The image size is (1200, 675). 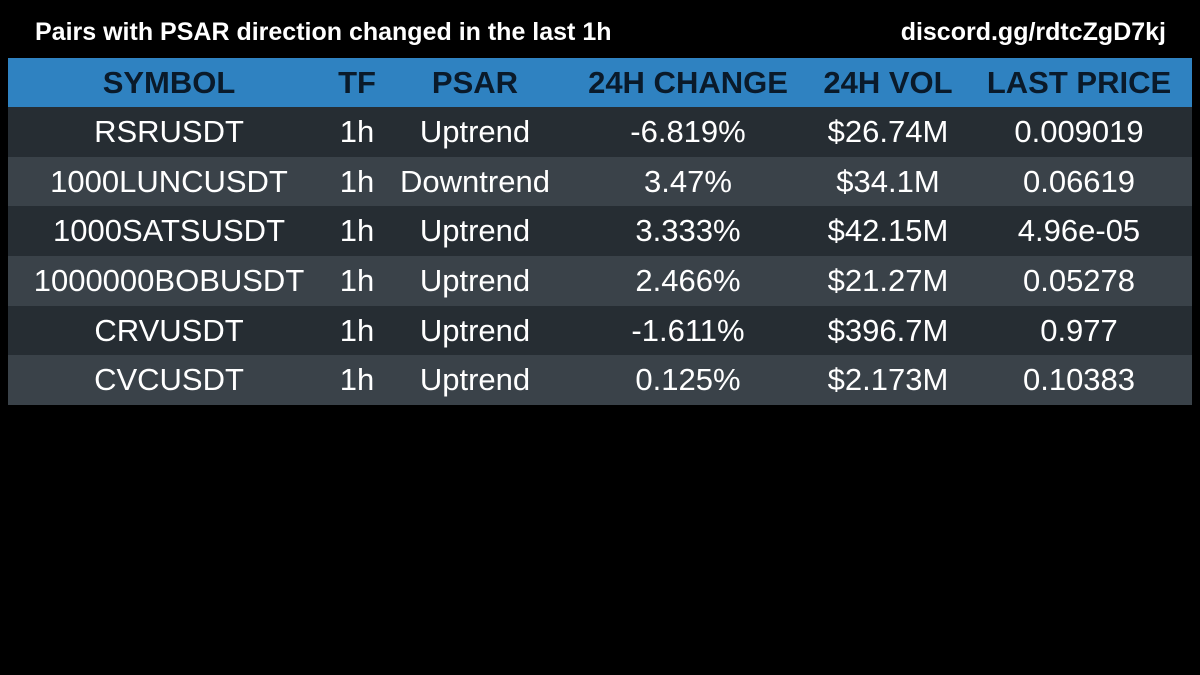 I want to click on cell-last-price: 0.009019, so click(x=1079, y=131).